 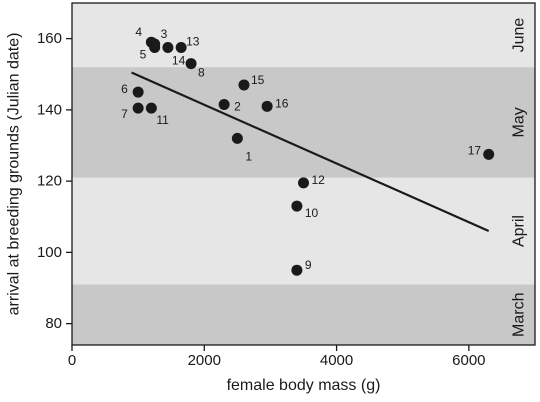 What do you see at coordinates (277, 357) in the screenshot?
I see `x-axis-ticks: 0 2000 4000 6000` at bounding box center [277, 357].